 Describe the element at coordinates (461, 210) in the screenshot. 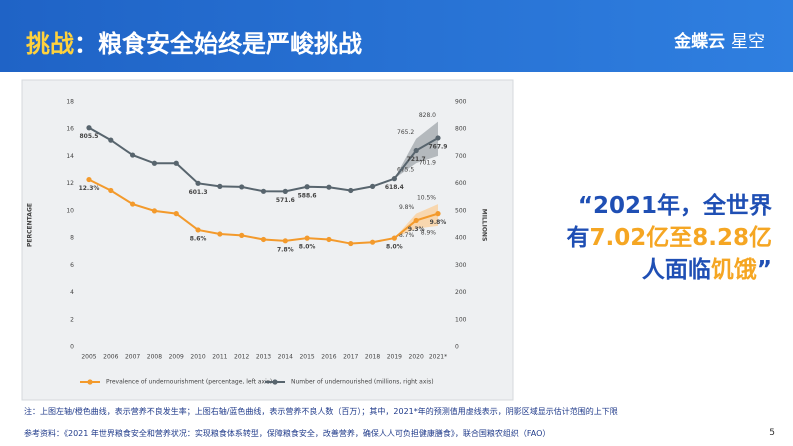

I see `y2-tick-label: 500` at that location.